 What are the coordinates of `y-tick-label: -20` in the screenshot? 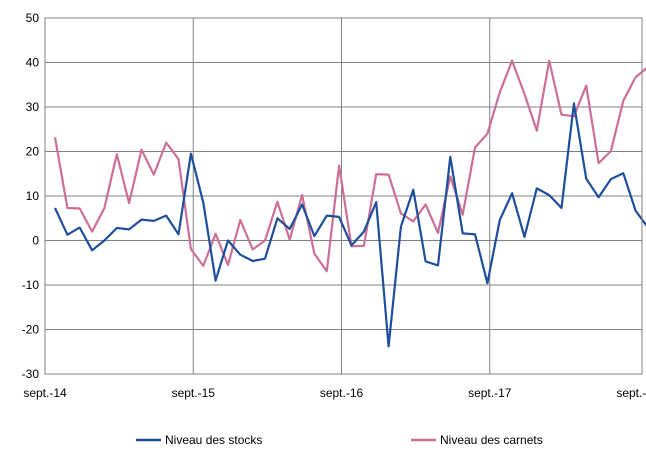 It's located at (31, 330).